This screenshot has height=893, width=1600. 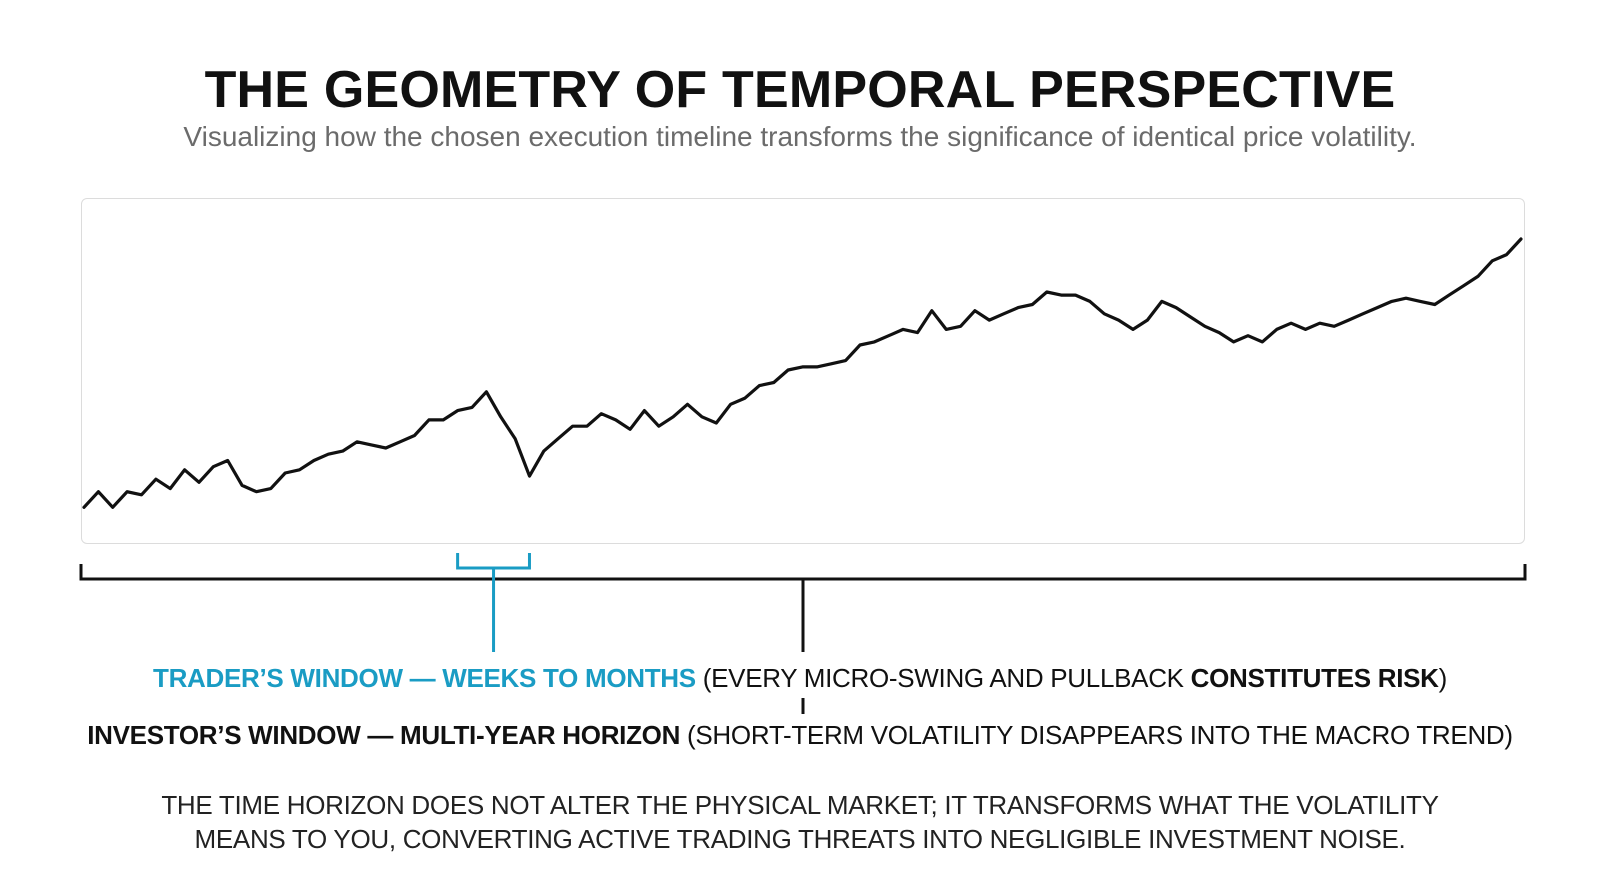 I want to click on trader-window-bracket, so click(x=493, y=561).